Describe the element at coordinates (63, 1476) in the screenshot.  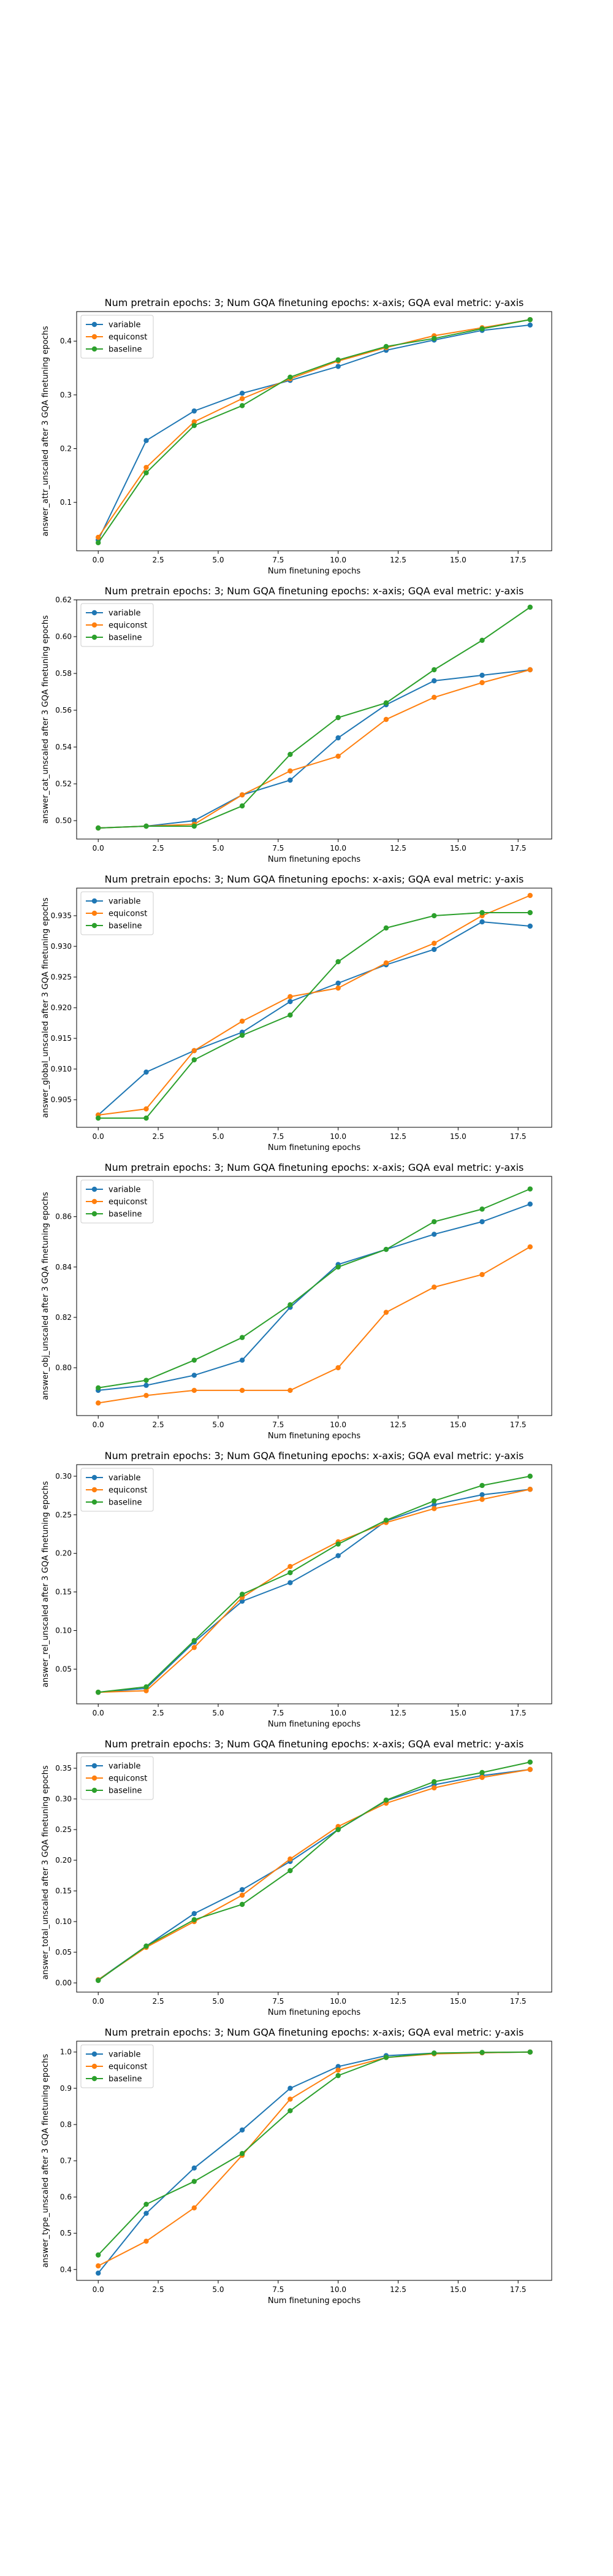
I see `y-tick-label: 0.30` at that location.